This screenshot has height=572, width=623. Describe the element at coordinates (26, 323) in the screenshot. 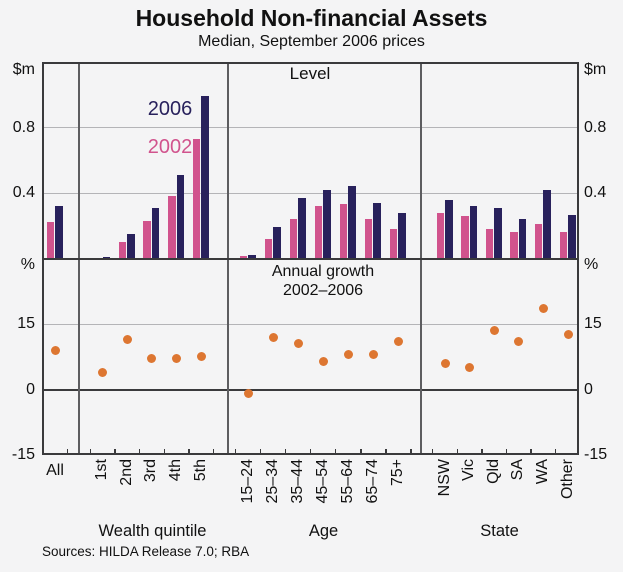

I see `y-tick-label-left-15: 15` at that location.